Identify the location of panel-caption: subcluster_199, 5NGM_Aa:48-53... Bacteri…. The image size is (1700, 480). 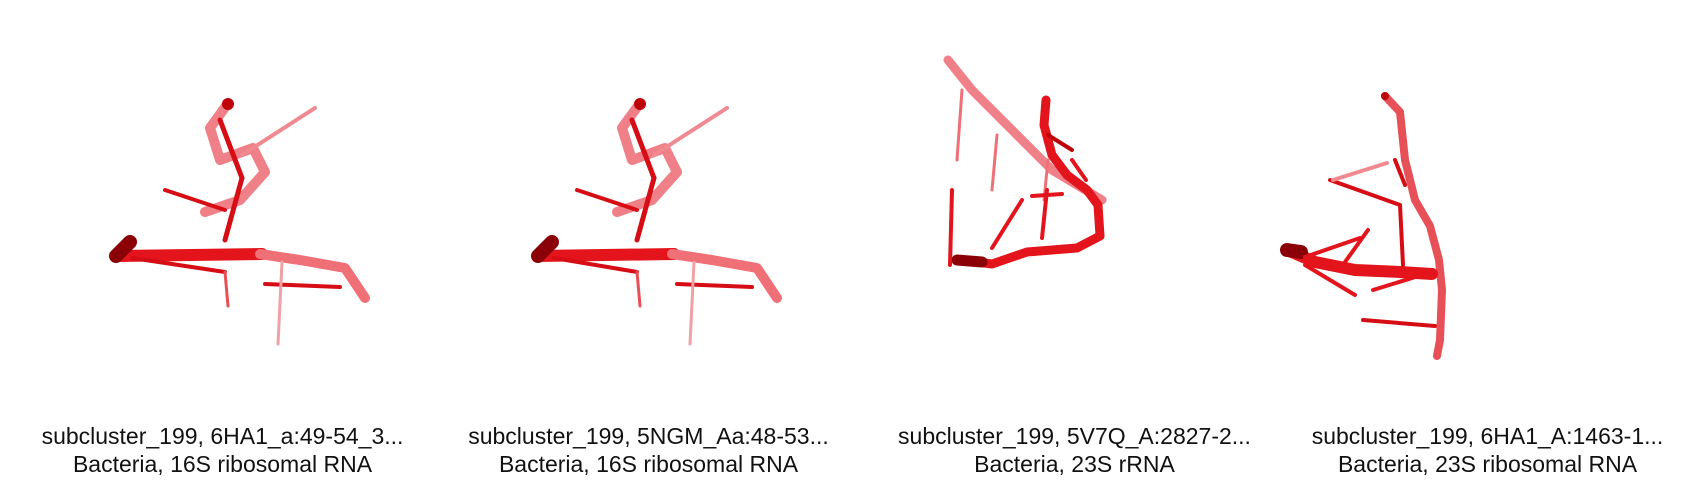
(648, 450).